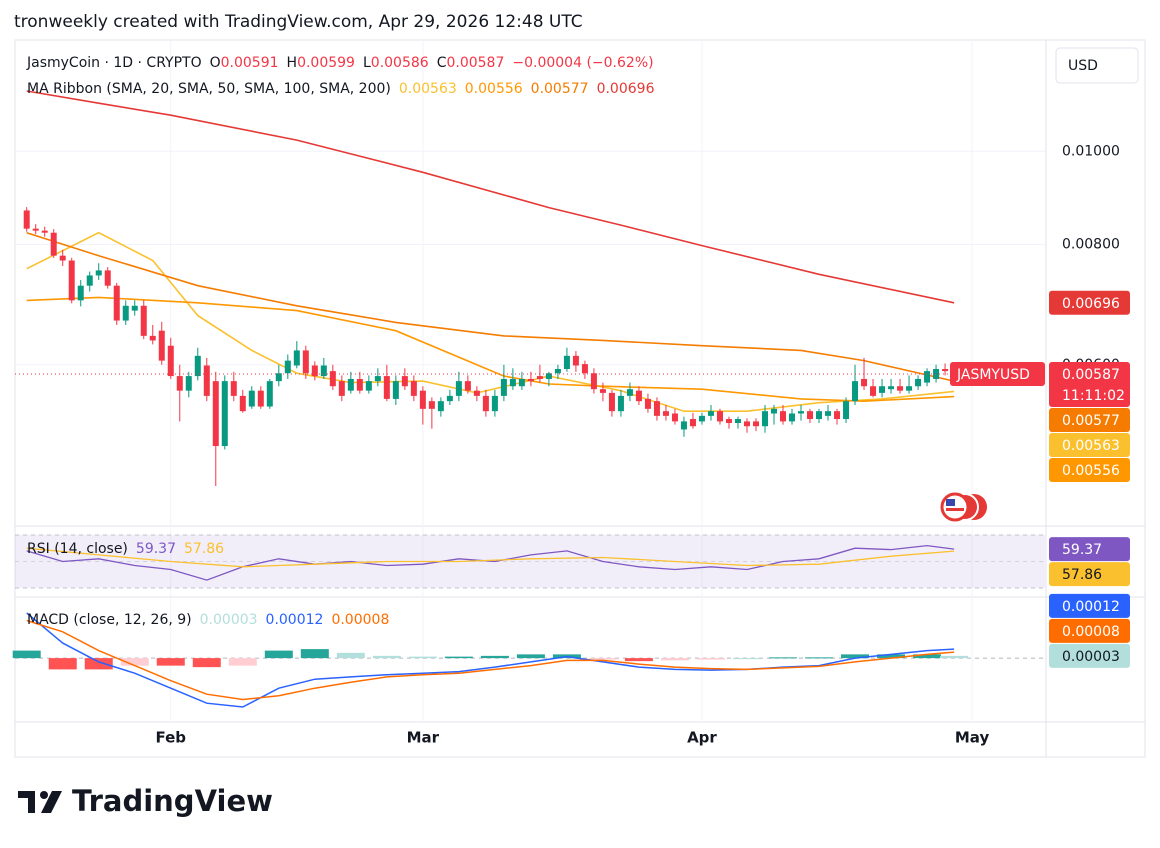 The height and width of the screenshot is (848, 1160). I want to click on value-tag-label: 0.00556, so click(1091, 471).